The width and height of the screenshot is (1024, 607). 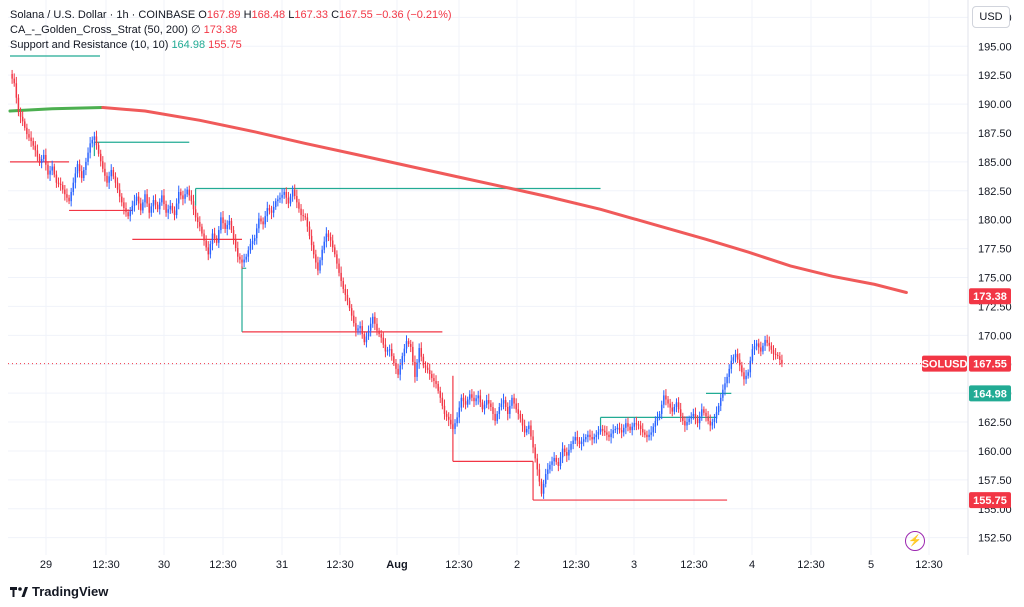 I want to click on y-tick-label: 175.00, so click(x=995, y=279).